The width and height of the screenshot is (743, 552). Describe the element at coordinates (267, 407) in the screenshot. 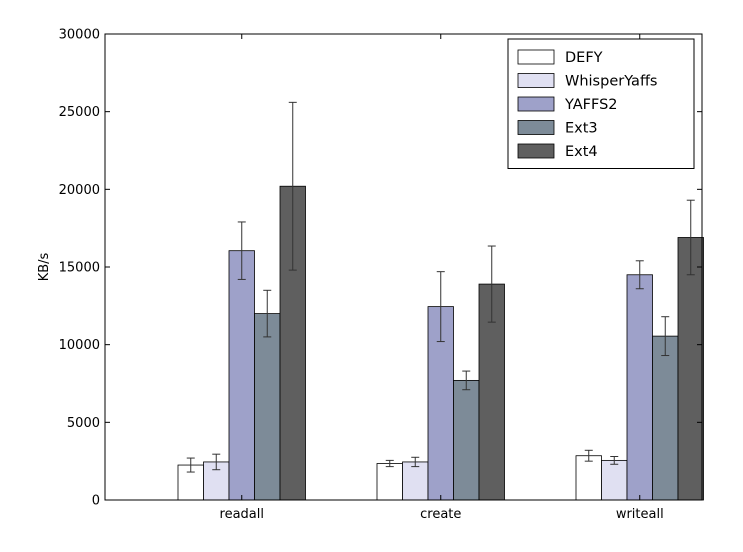

I see `bar-ext3-readall` at that location.